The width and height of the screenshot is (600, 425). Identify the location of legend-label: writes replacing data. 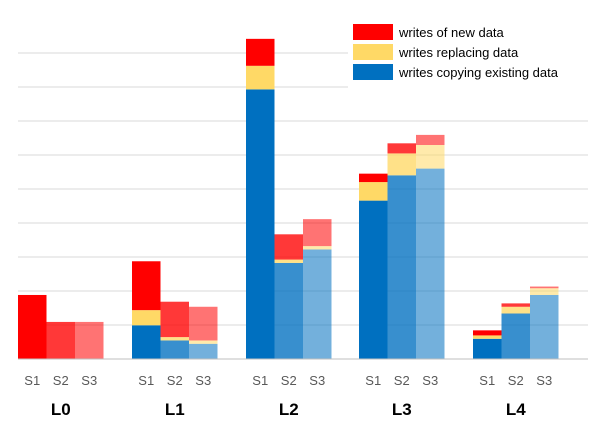
(458, 52).